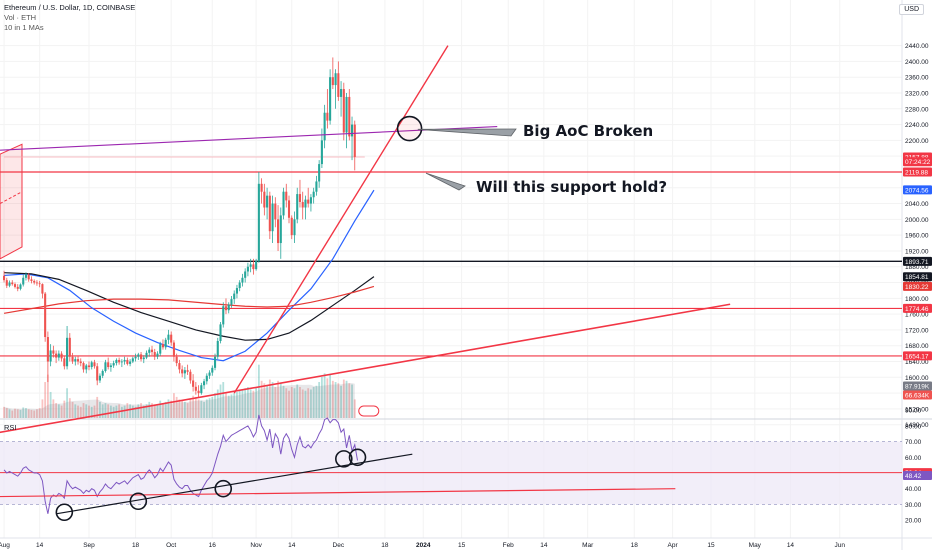  Describe the element at coordinates (20, 17) in the screenshot. I see `volume-legend: Vol · ETH` at that location.